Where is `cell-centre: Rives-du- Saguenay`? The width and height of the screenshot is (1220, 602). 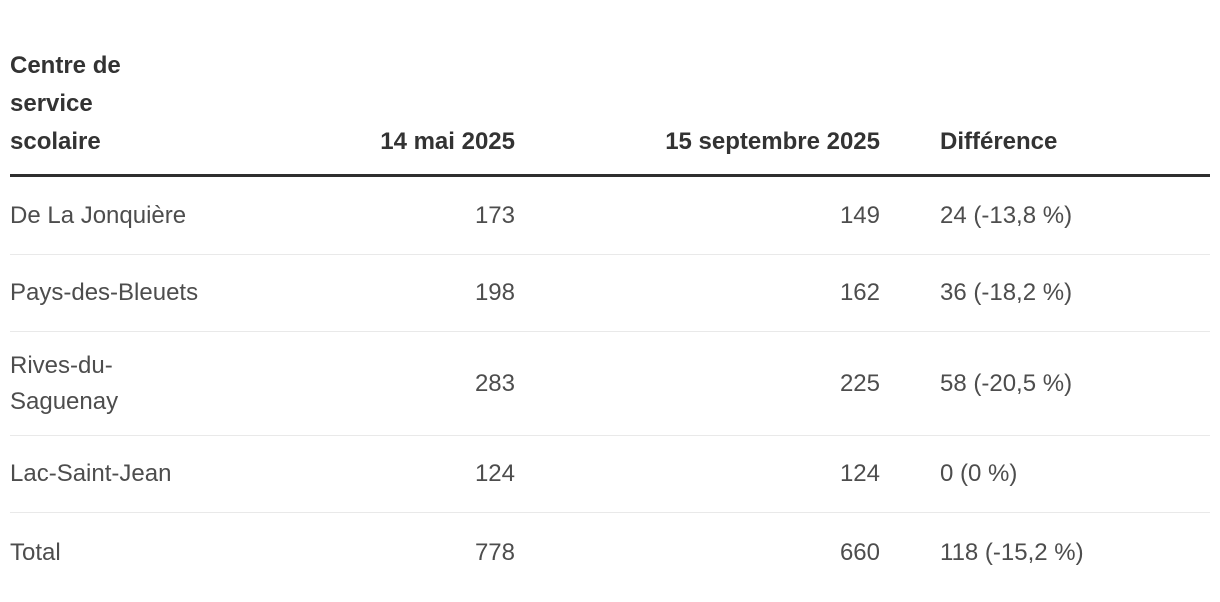
cell-centre: Rives-du- Saguenay is located at coordinates (64, 383).